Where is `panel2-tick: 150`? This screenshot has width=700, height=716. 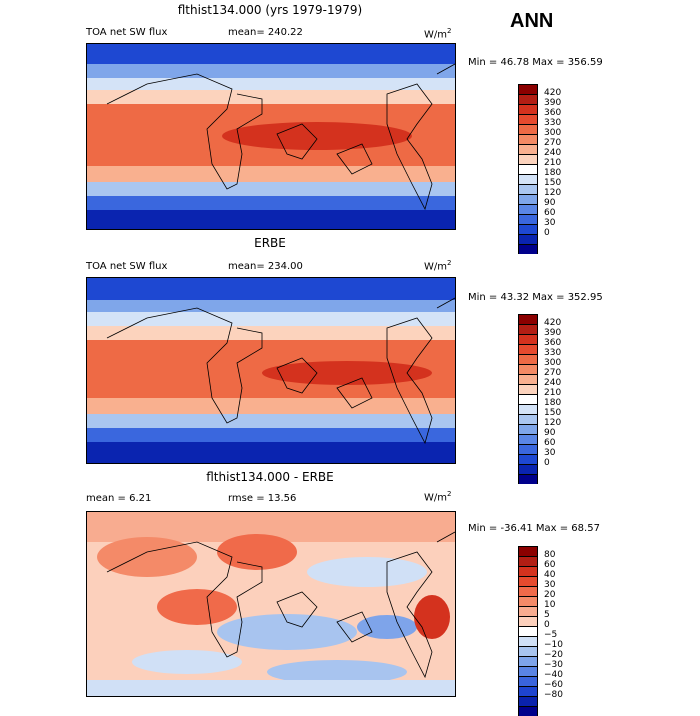
panel2-tick: 150 is located at coordinates (553, 413).